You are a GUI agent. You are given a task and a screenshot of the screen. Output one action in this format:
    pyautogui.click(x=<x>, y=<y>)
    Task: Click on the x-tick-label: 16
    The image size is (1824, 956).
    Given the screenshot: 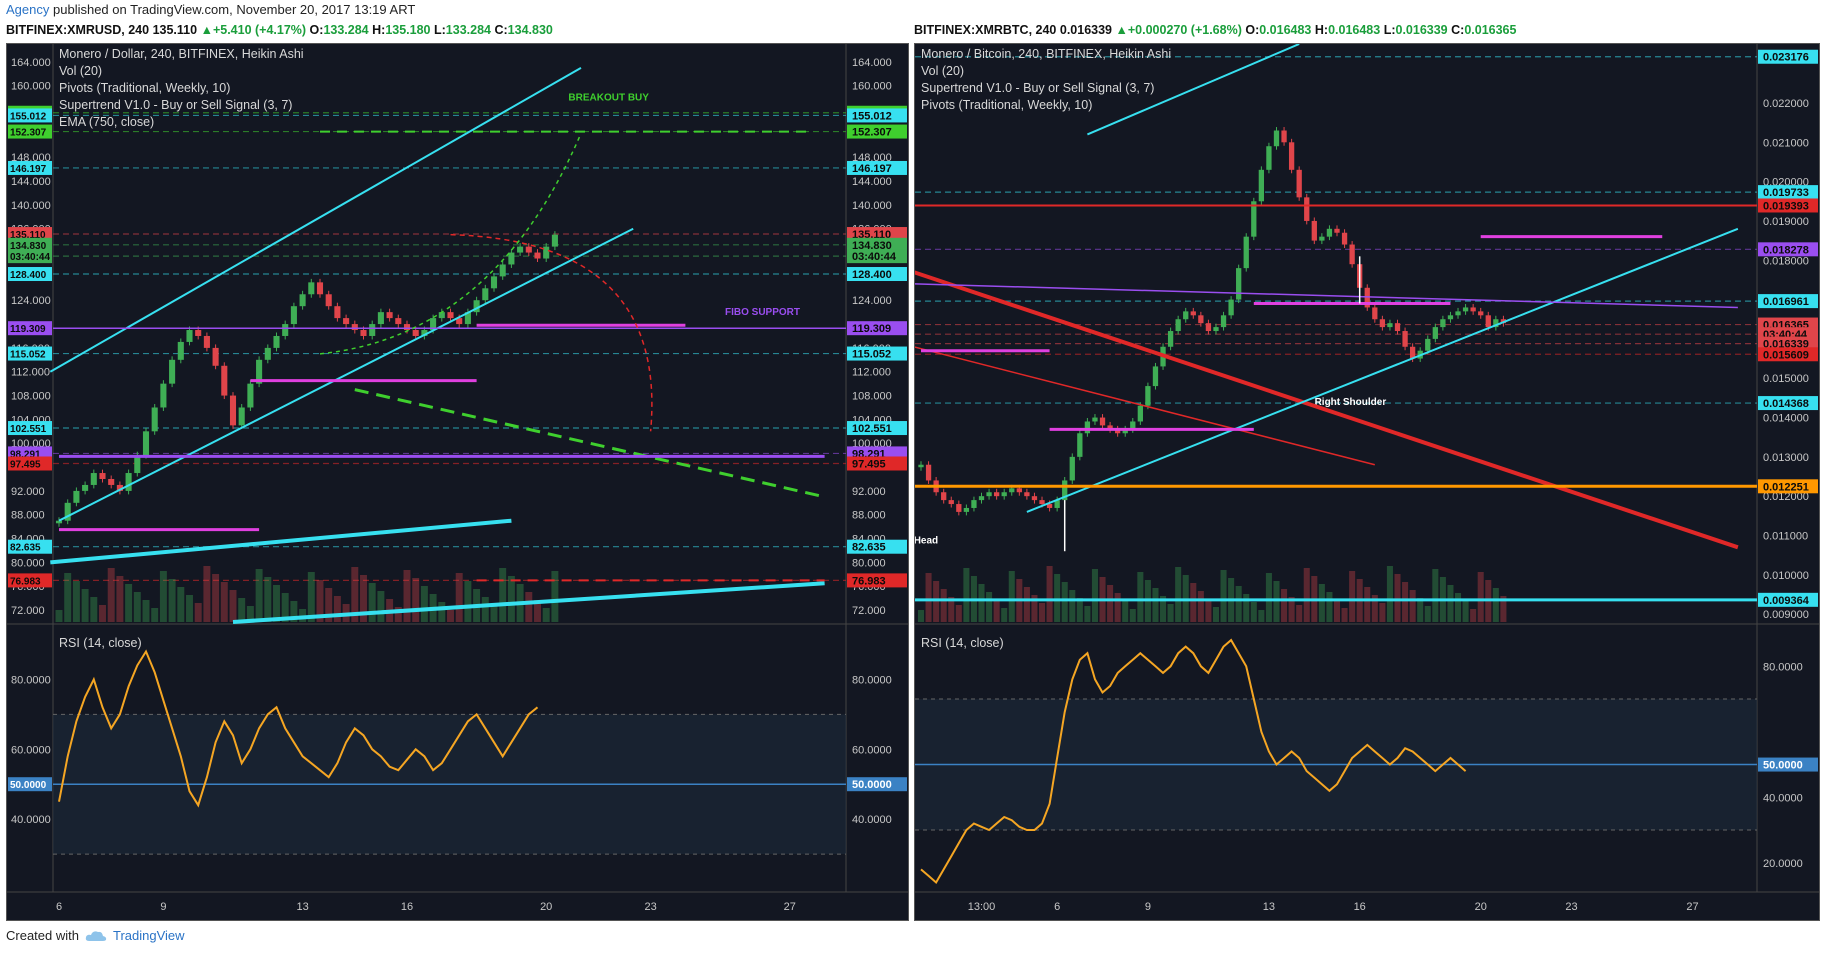 What is the action you would take?
    pyautogui.click(x=407, y=907)
    